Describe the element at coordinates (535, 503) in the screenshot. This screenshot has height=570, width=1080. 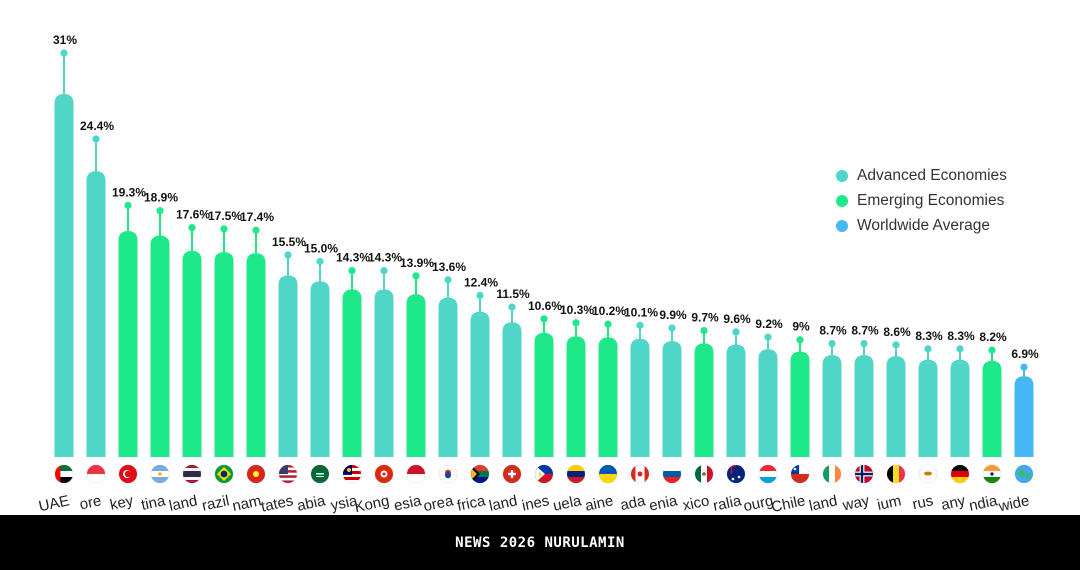
I see `category-tick-label: ines` at that location.